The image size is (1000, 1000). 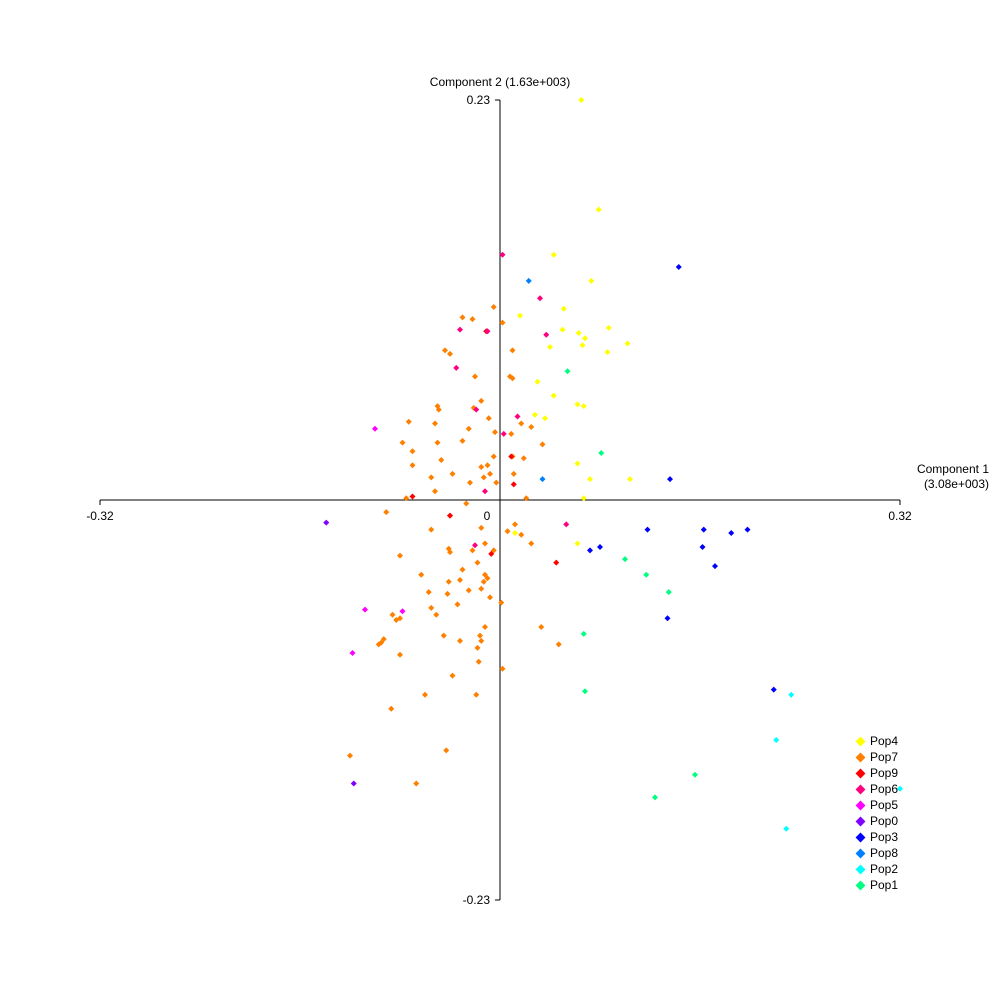 What do you see at coordinates (884, 837) in the screenshot?
I see `legend-label: Pop3` at bounding box center [884, 837].